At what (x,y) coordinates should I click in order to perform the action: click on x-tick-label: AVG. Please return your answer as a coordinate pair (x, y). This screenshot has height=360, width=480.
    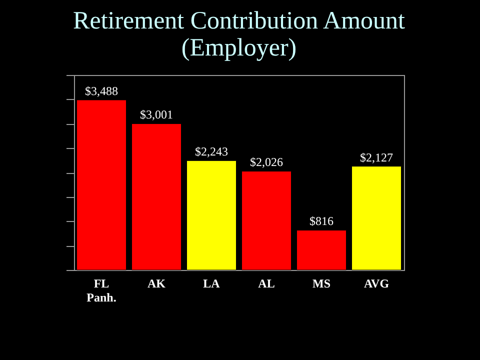
    Looking at the image, I should click on (377, 283).